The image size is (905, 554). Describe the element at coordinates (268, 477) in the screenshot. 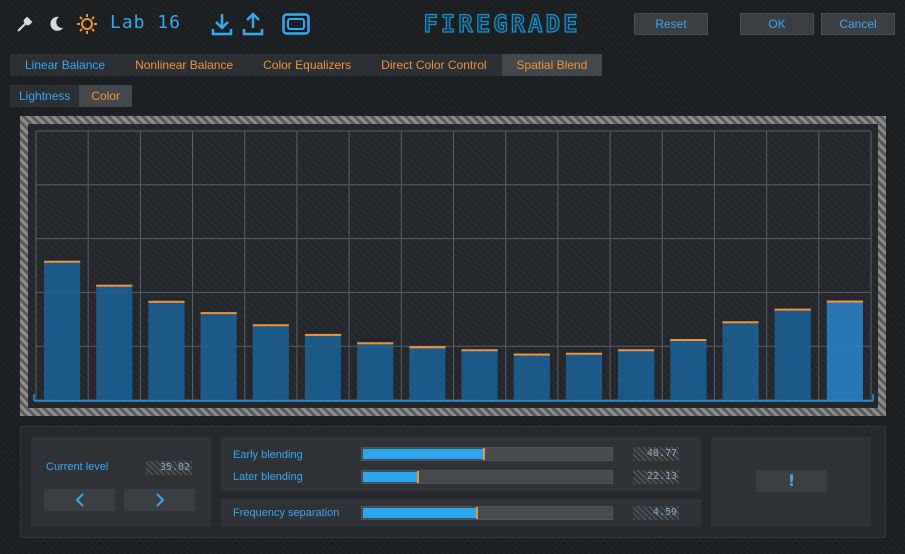

I see `later-blending-label: Later blending` at that location.